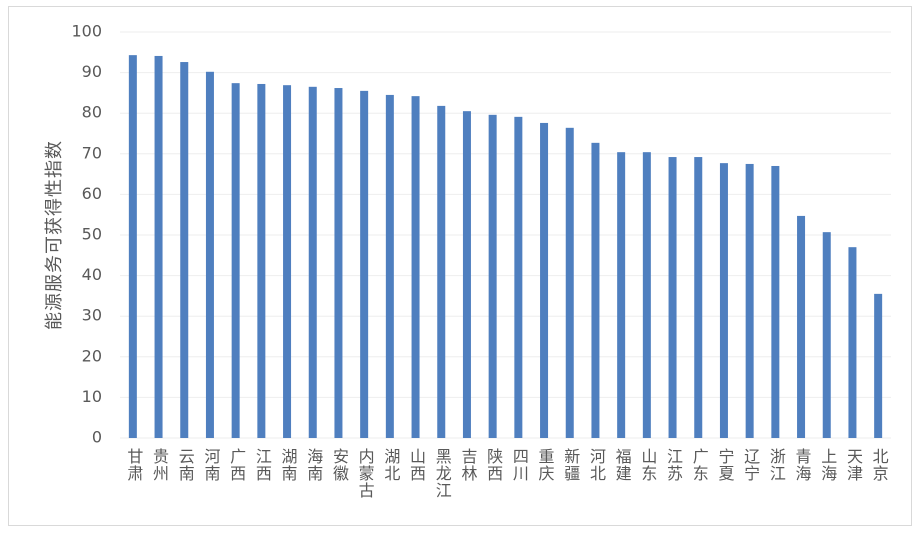 Image resolution: width=921 pixels, height=536 pixels. What do you see at coordinates (596, 465) in the screenshot?
I see `x-tick-label: 河北` at bounding box center [596, 465].